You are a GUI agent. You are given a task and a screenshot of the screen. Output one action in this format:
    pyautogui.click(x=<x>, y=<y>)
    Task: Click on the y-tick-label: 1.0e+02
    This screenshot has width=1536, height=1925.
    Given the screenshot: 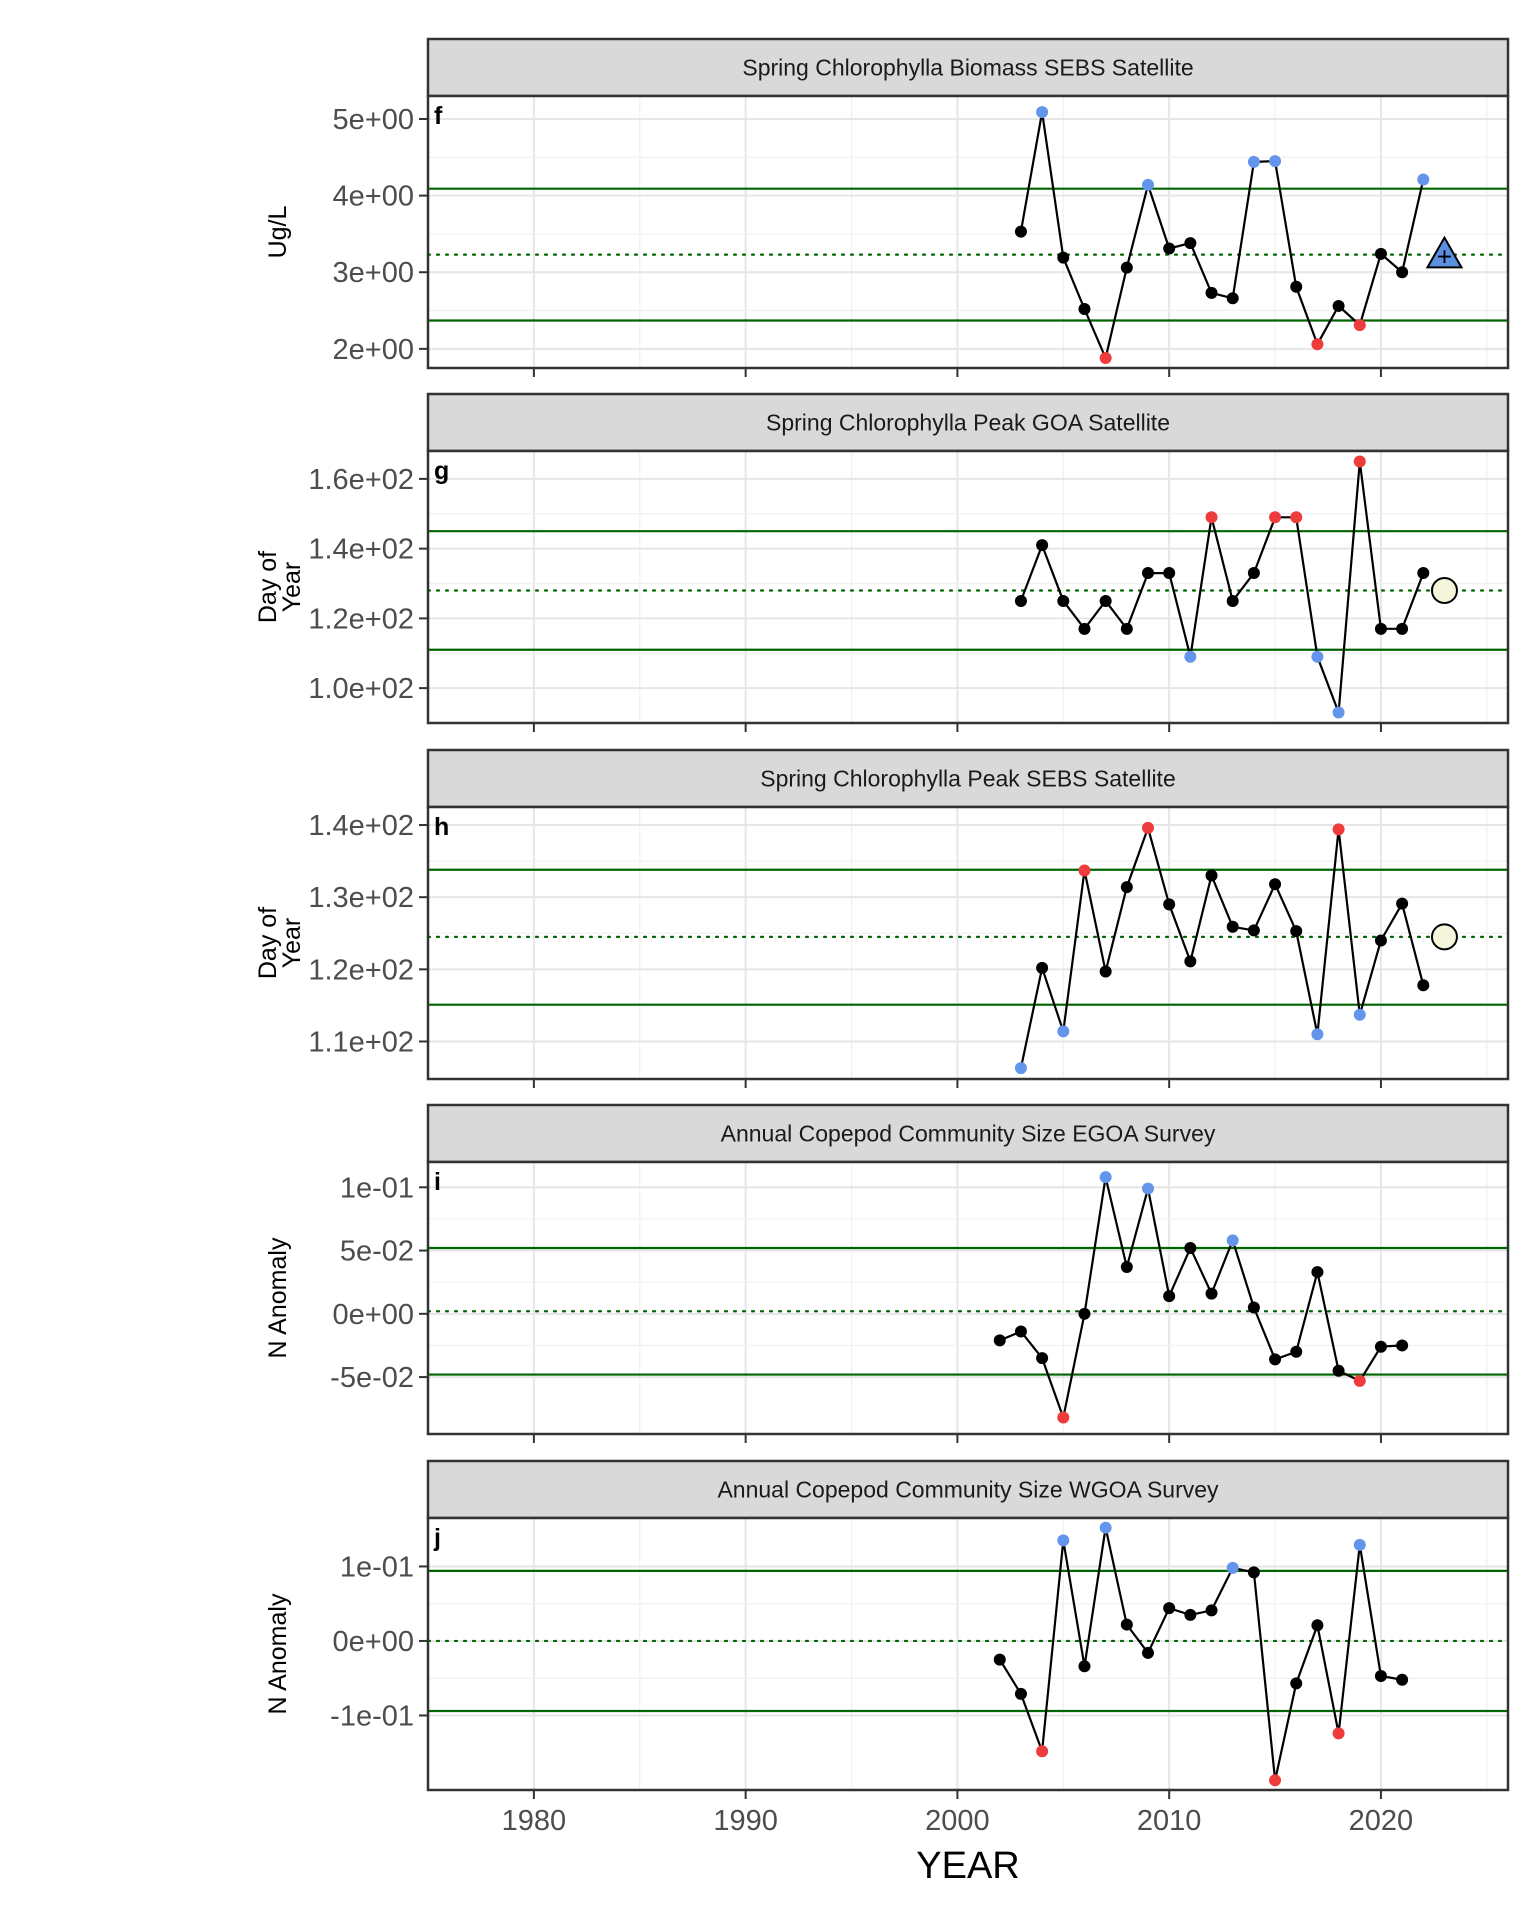 What is the action you would take?
    pyautogui.click(x=361, y=689)
    